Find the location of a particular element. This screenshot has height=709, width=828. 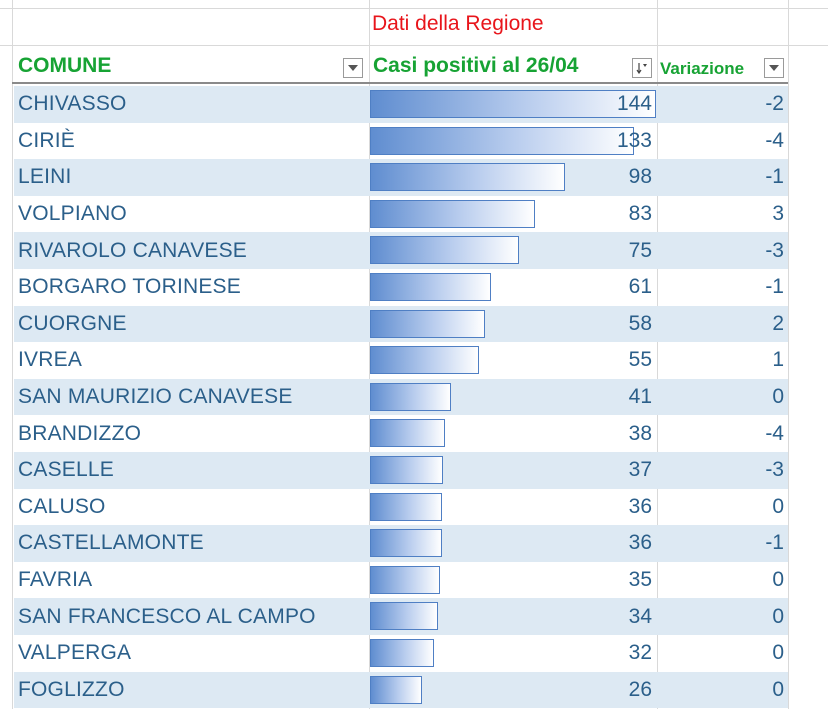

cell-casi: 37 is located at coordinates (640, 470).